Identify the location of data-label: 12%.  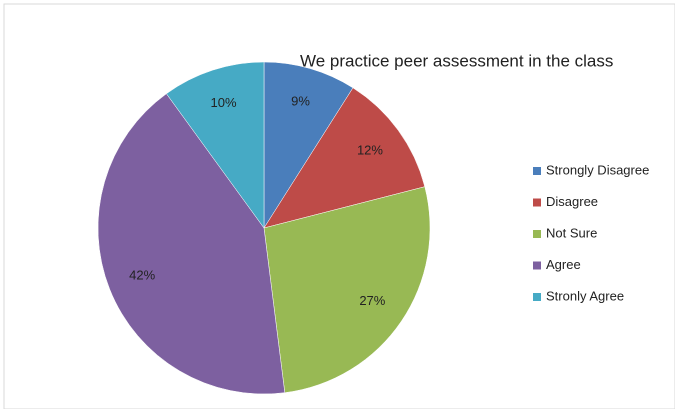
(370, 149).